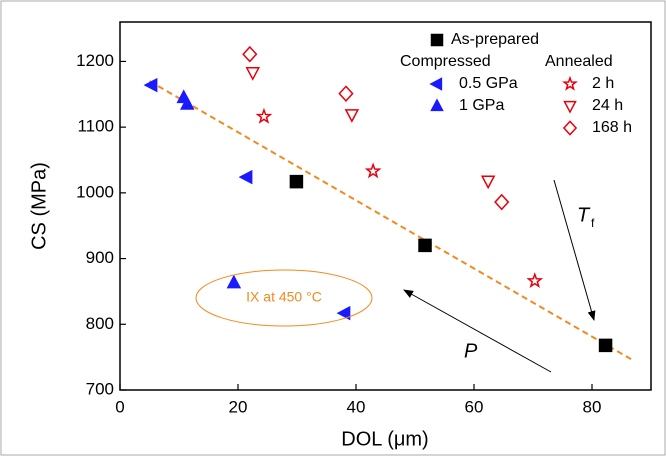  Describe the element at coordinates (95, 60) in the screenshot. I see `y-tick-label: 1200` at that location.